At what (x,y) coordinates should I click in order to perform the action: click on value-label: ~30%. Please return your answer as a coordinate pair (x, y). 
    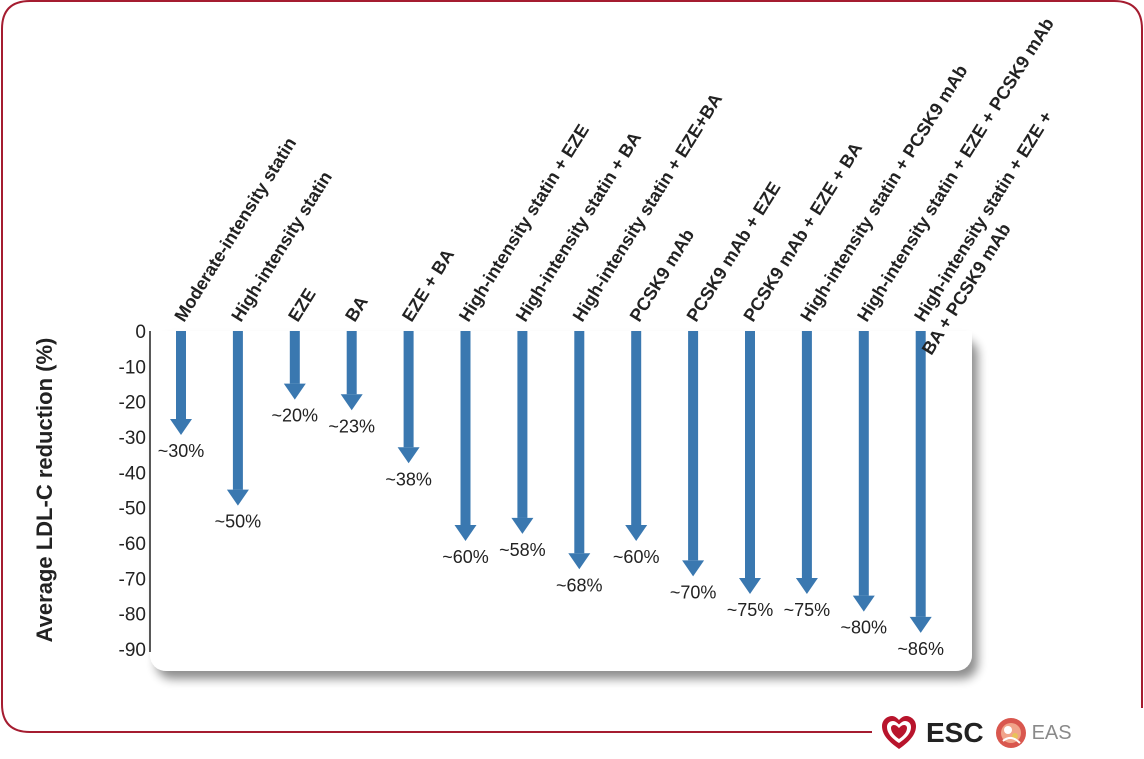
    Looking at the image, I should click on (181, 451).